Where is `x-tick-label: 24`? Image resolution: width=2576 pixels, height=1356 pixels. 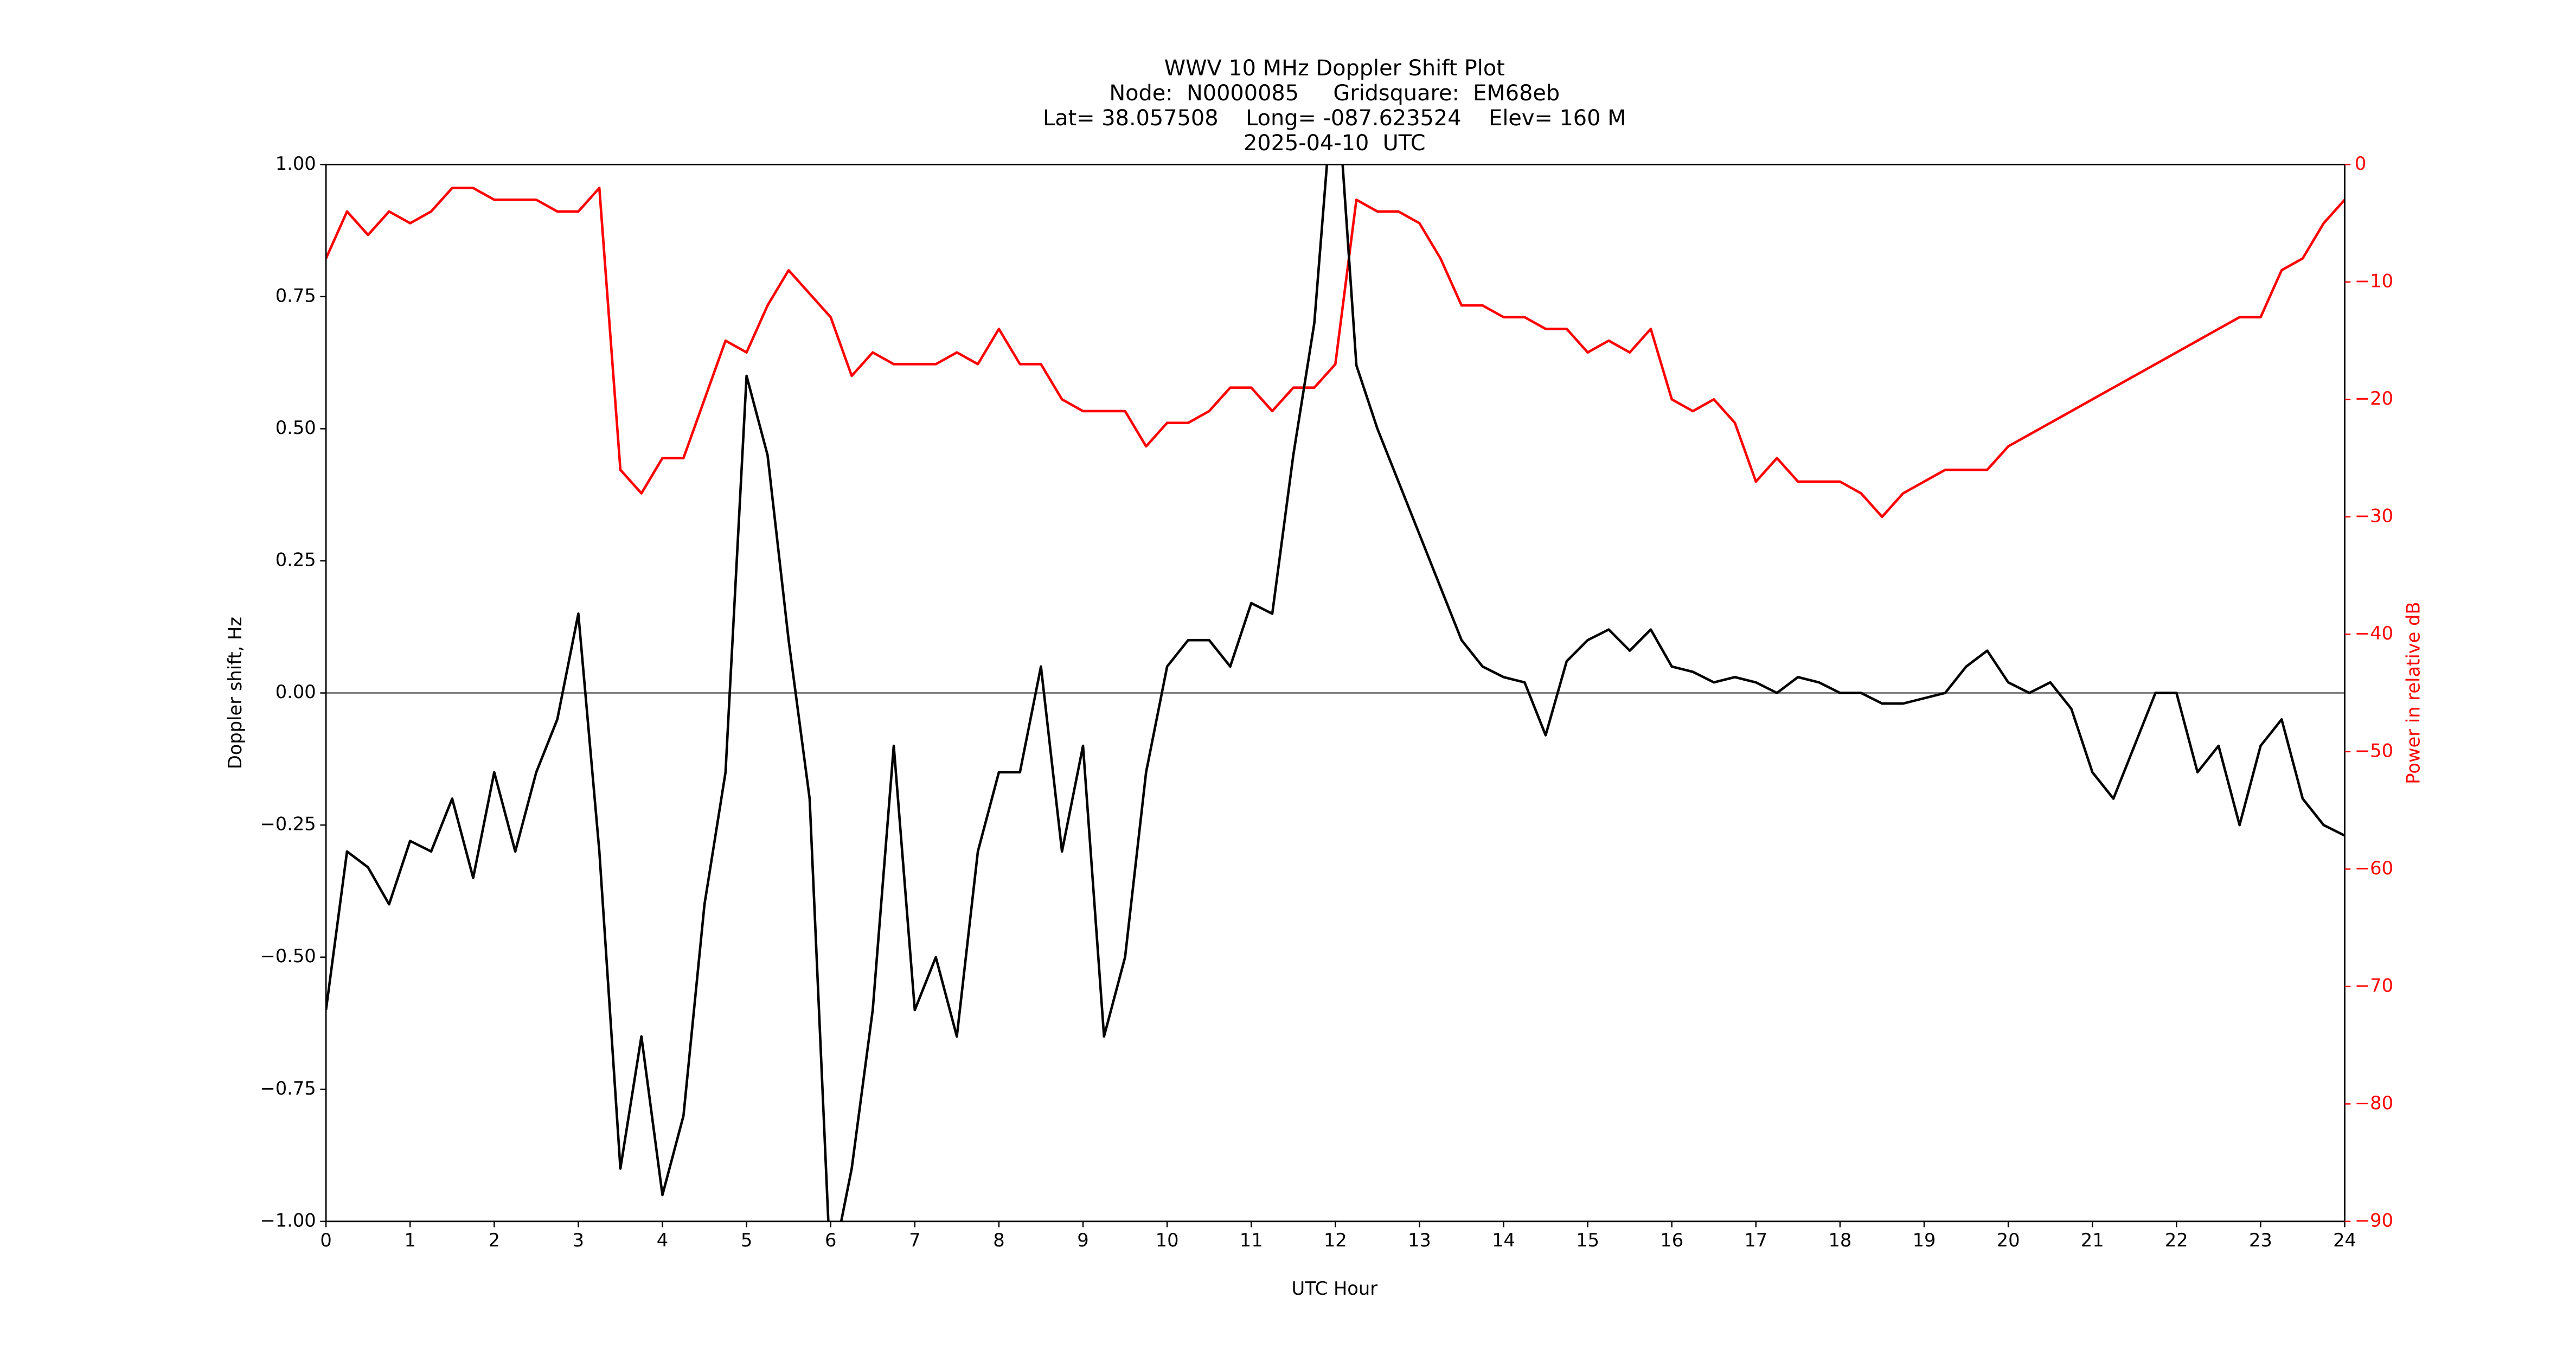 x-tick-label: 24 is located at coordinates (2344, 1240).